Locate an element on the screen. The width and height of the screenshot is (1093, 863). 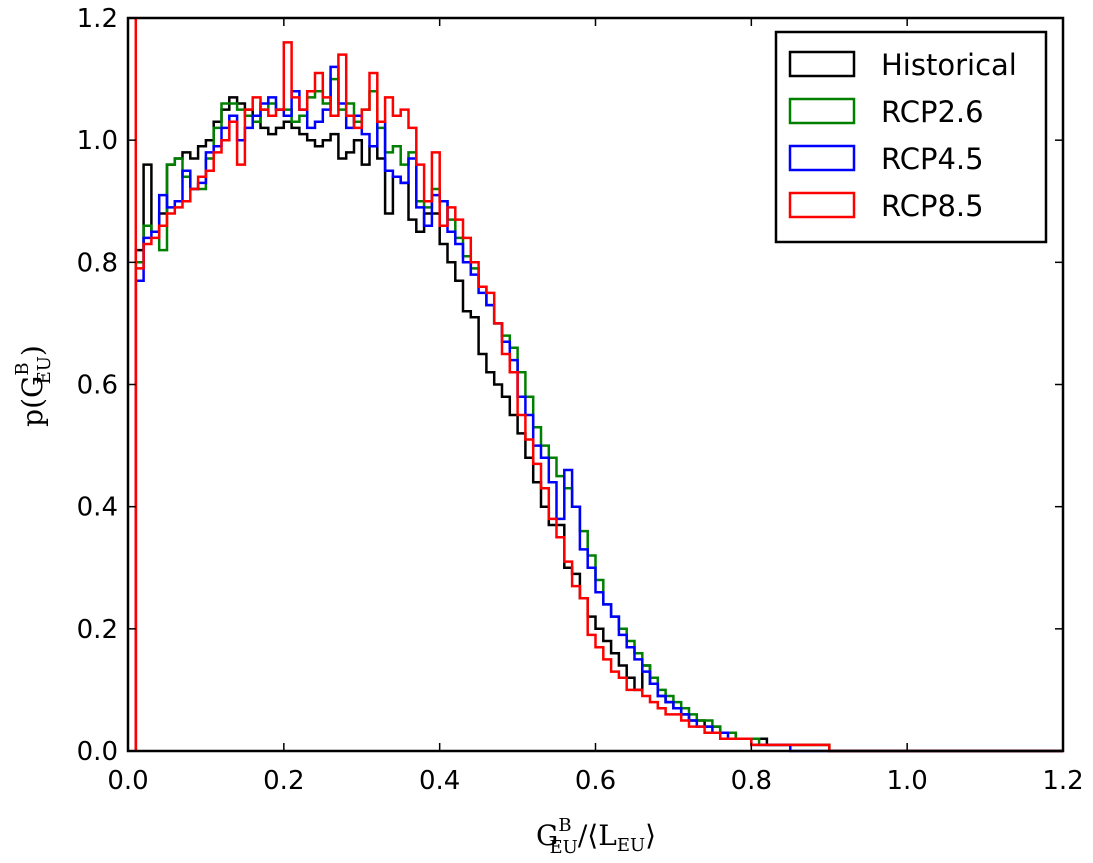
y-tick-label: 0.4 is located at coordinates (97, 508).